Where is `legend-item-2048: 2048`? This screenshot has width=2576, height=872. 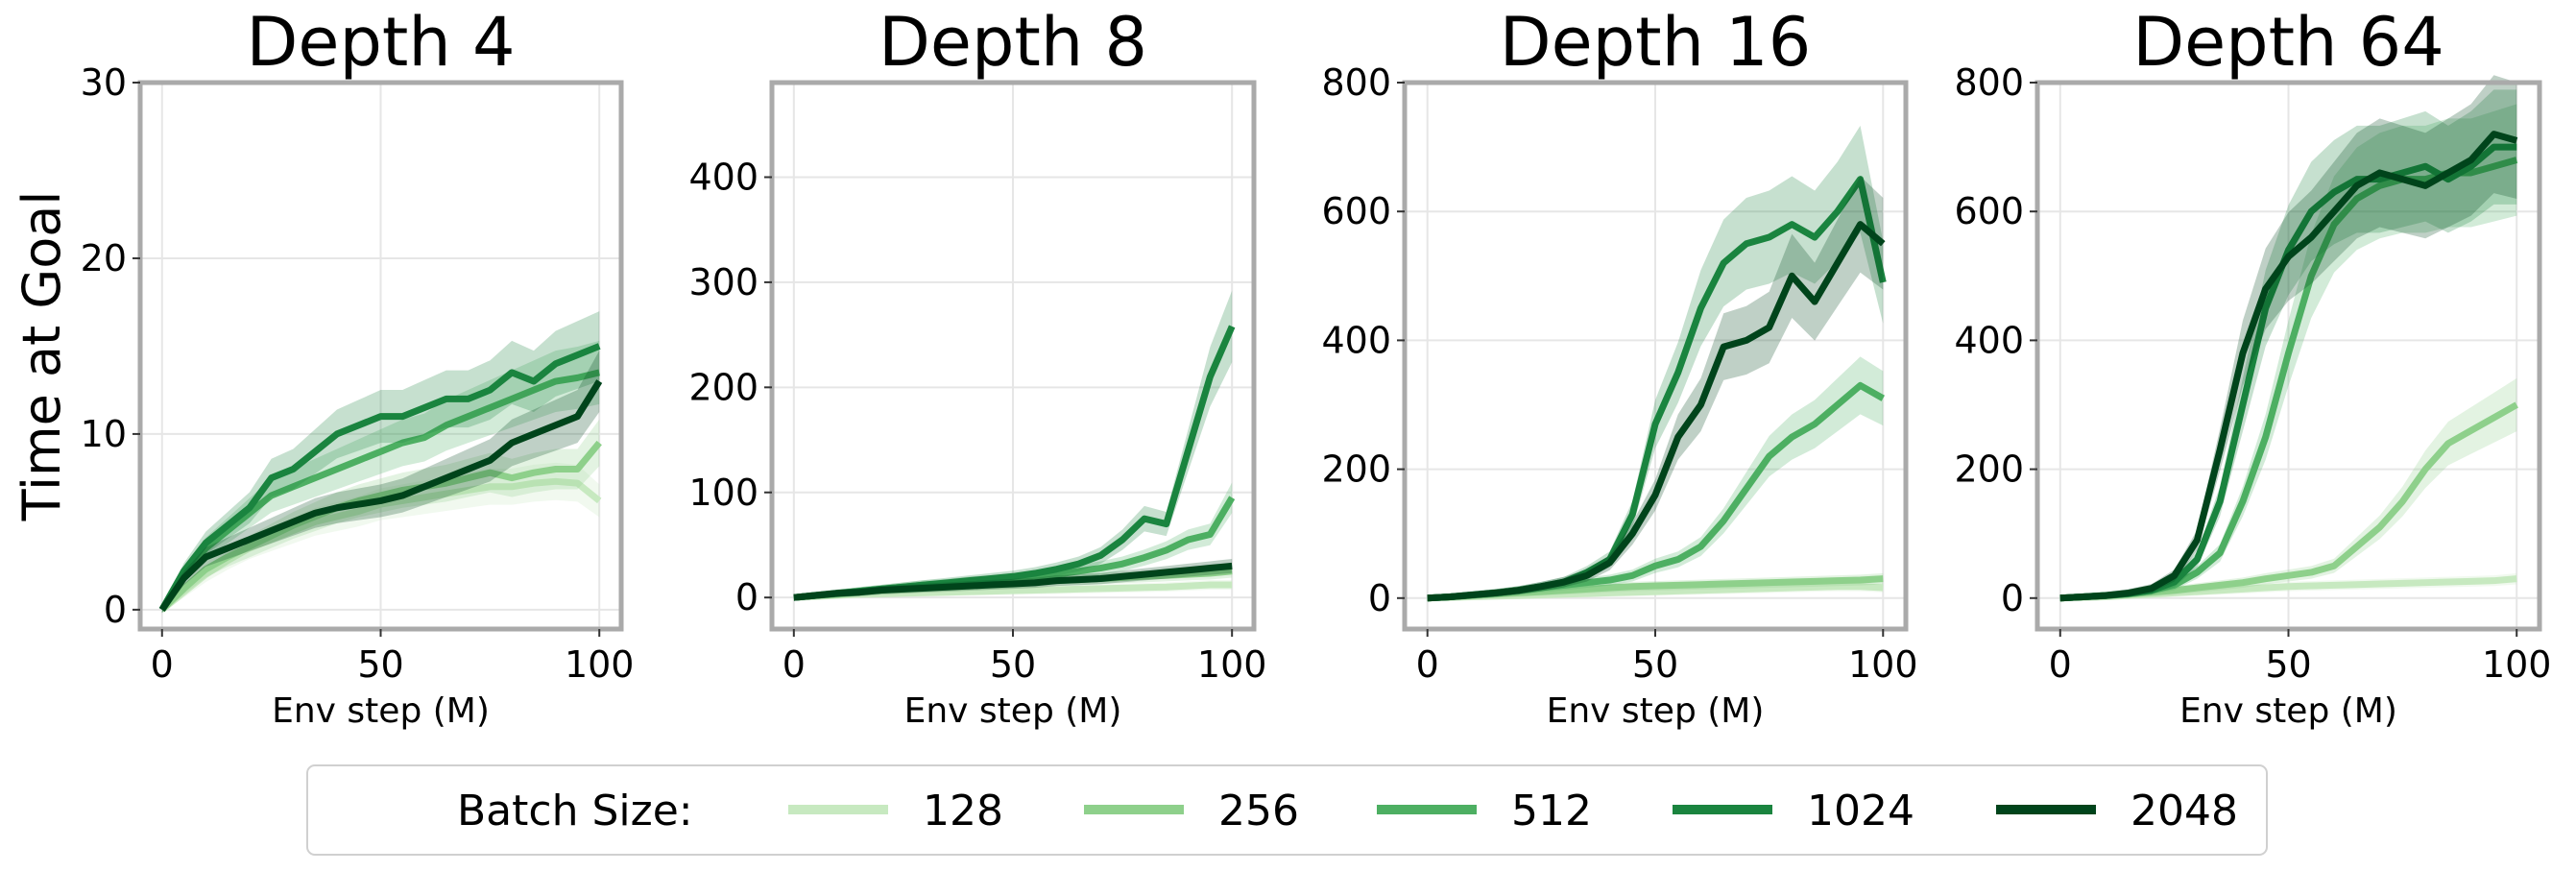
legend-item-2048: 2048 is located at coordinates (2117, 812).